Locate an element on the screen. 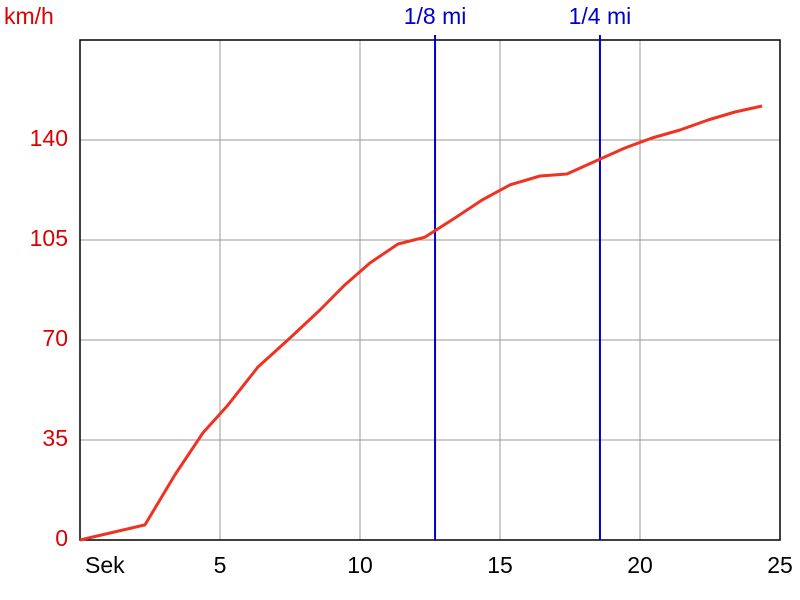 This screenshot has height=600, width=800. x-tick-label: 5 is located at coordinates (220, 565).